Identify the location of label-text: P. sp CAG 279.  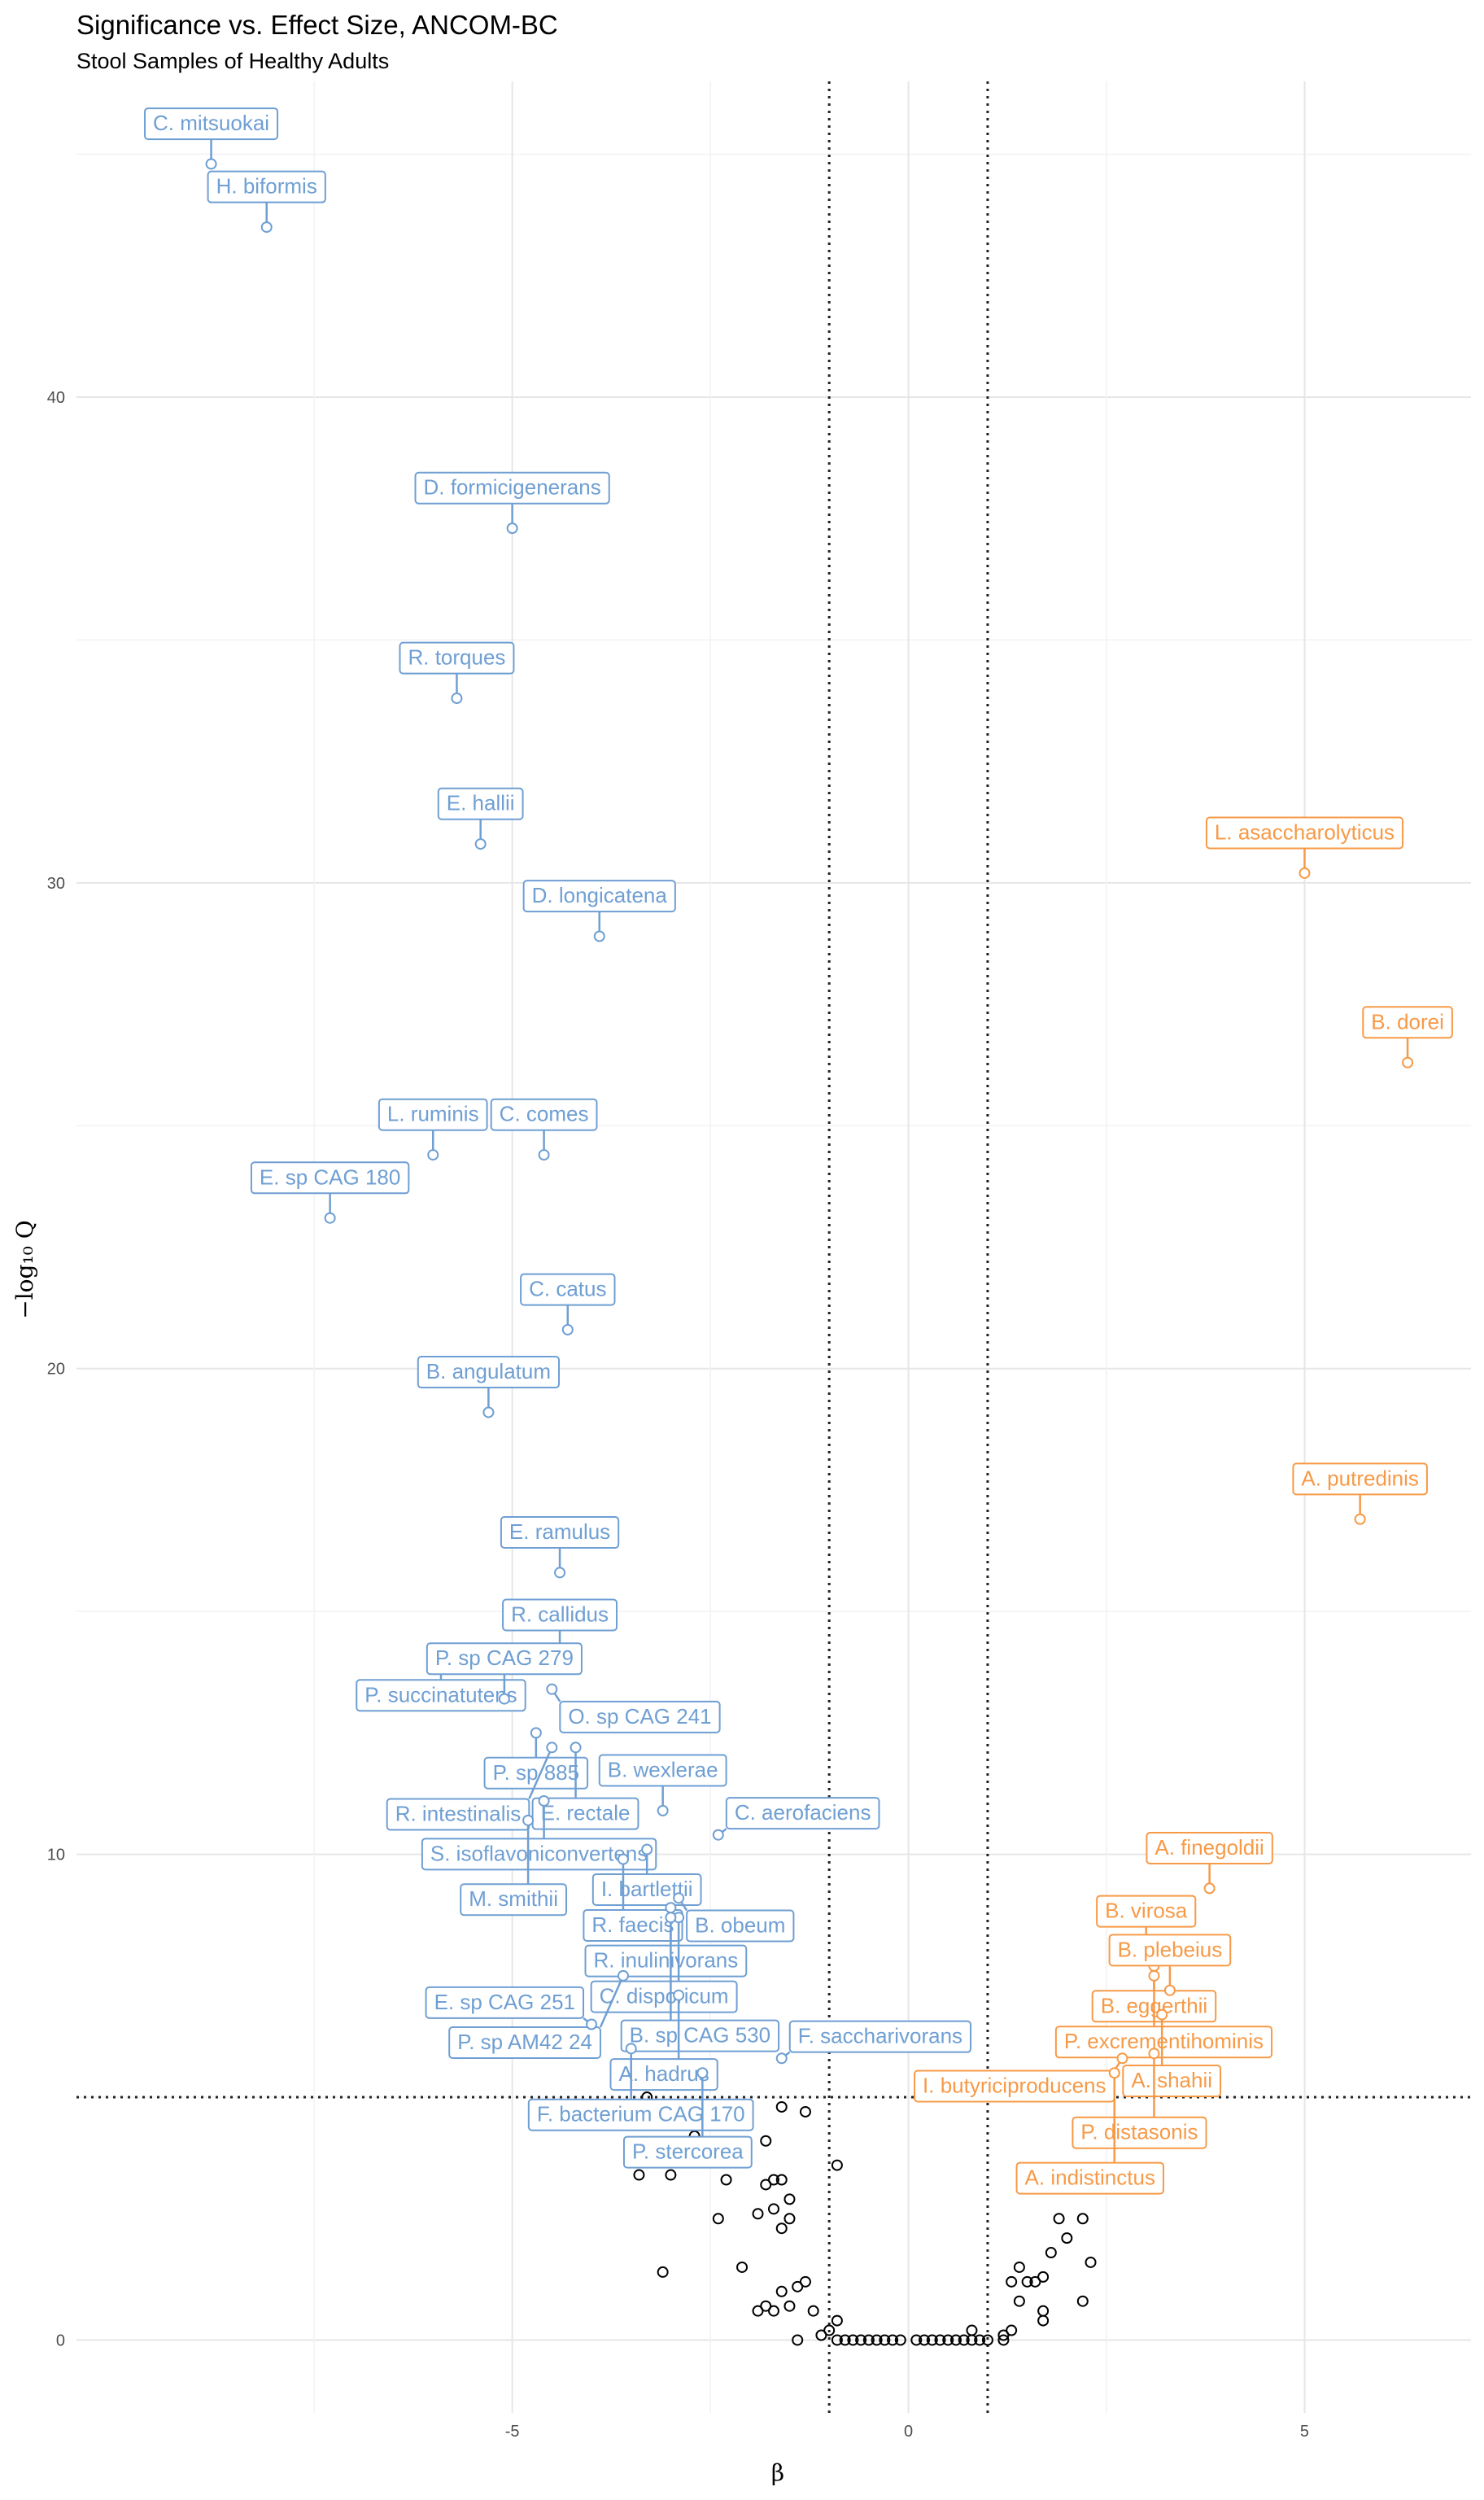
(505, 1658).